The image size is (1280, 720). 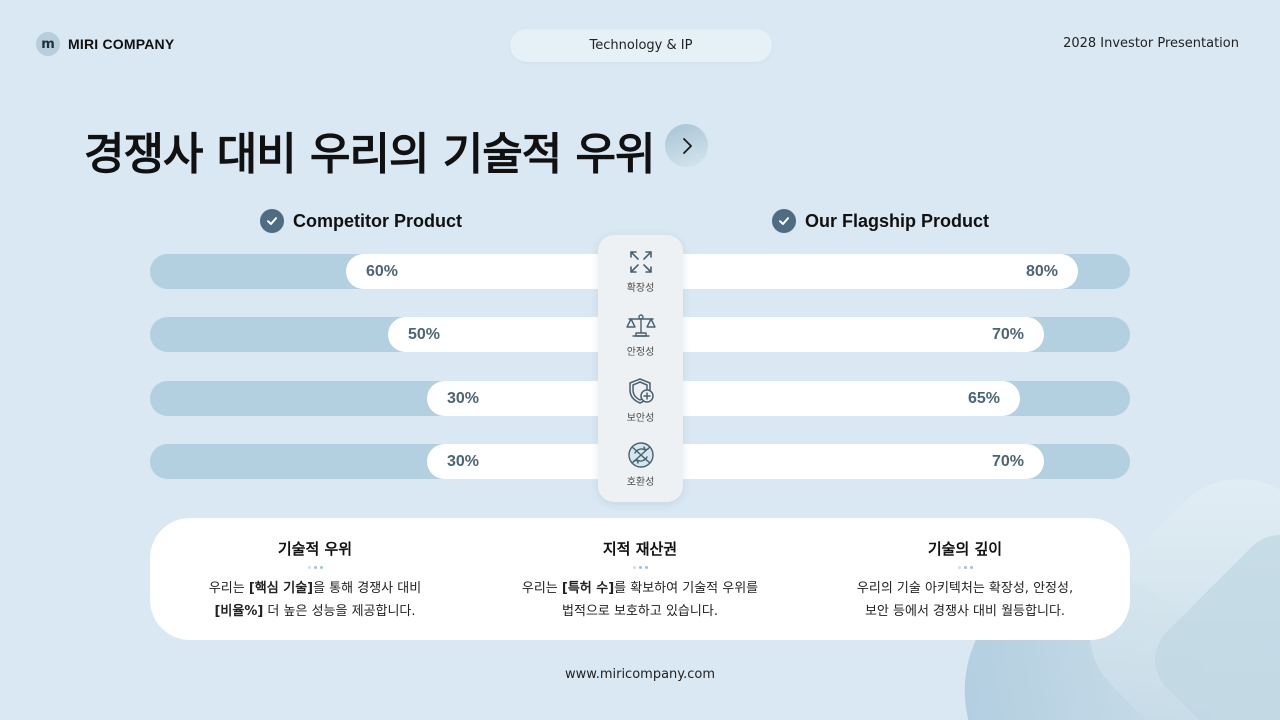 I want to click on chevron-right-icon, so click(x=687, y=145).